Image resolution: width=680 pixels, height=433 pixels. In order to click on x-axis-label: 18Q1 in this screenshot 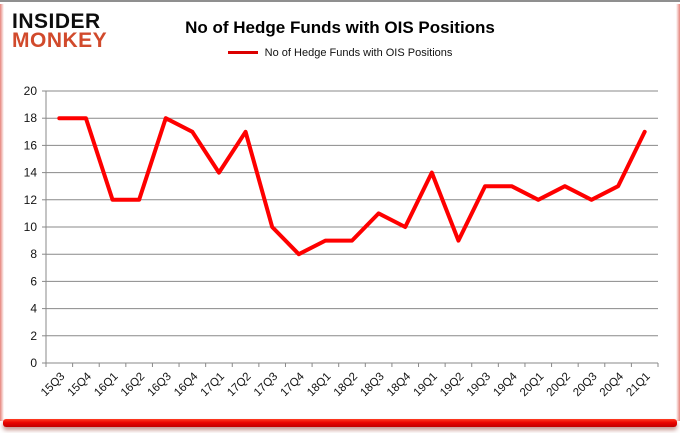, I will do `click(319, 385)`.